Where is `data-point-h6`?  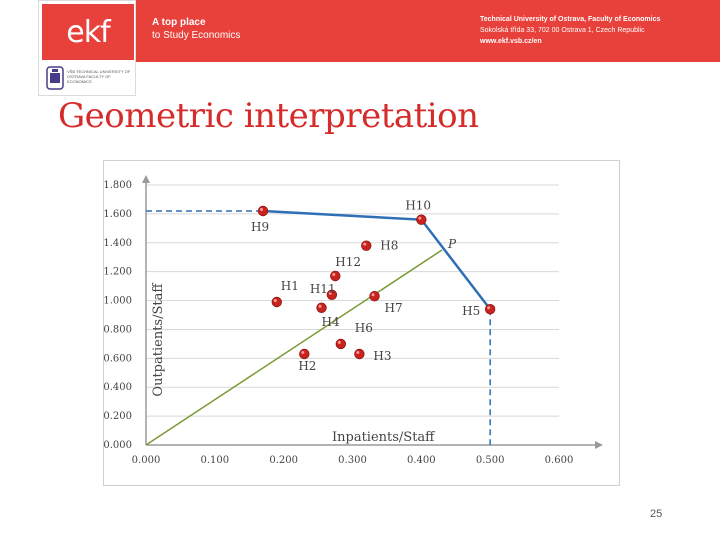
data-point-h6 is located at coordinates (340, 344).